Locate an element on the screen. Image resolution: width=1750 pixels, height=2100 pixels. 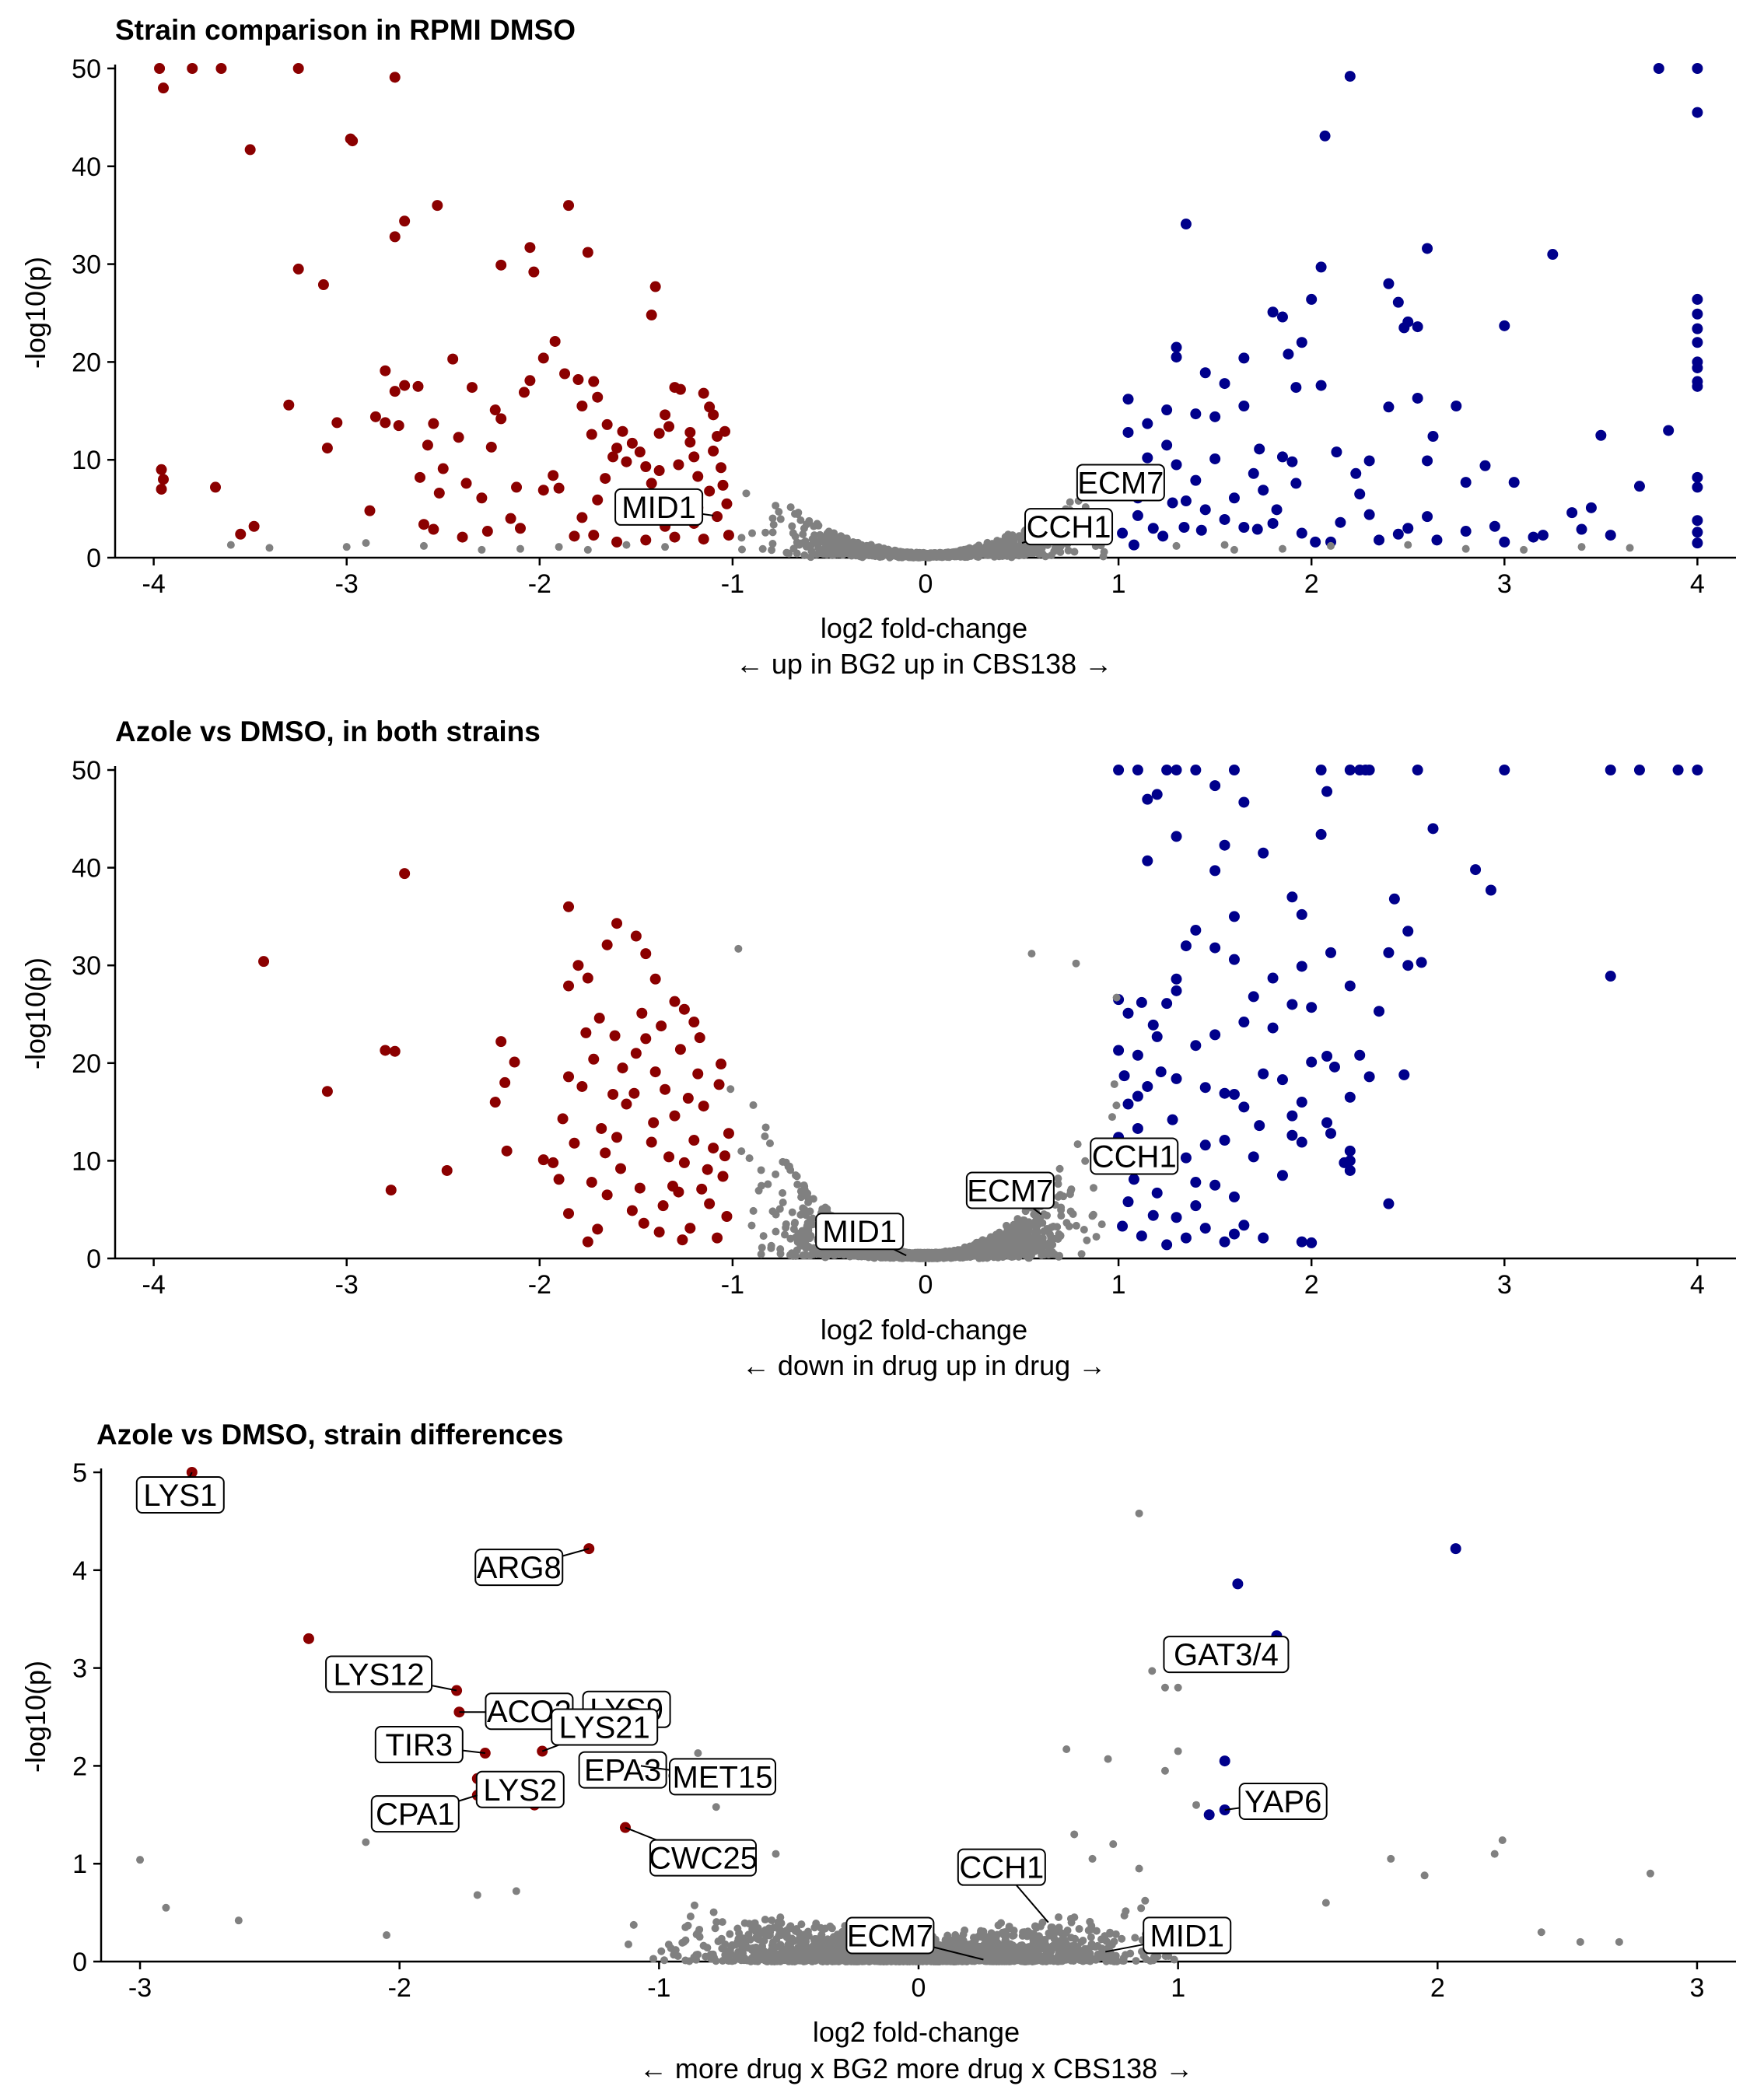
x-tick-label: -3 is located at coordinates (347, 1285).